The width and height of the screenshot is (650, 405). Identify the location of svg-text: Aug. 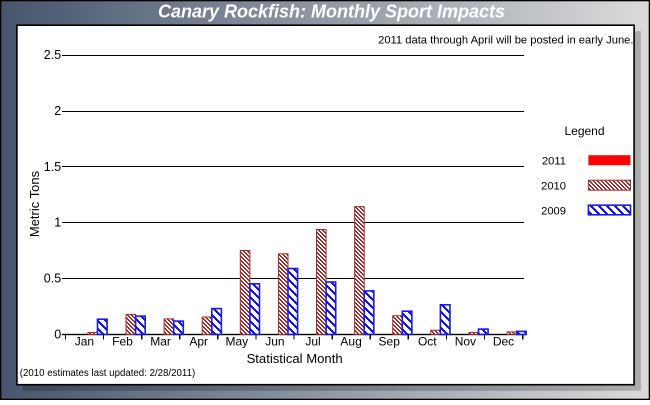
(350, 341).